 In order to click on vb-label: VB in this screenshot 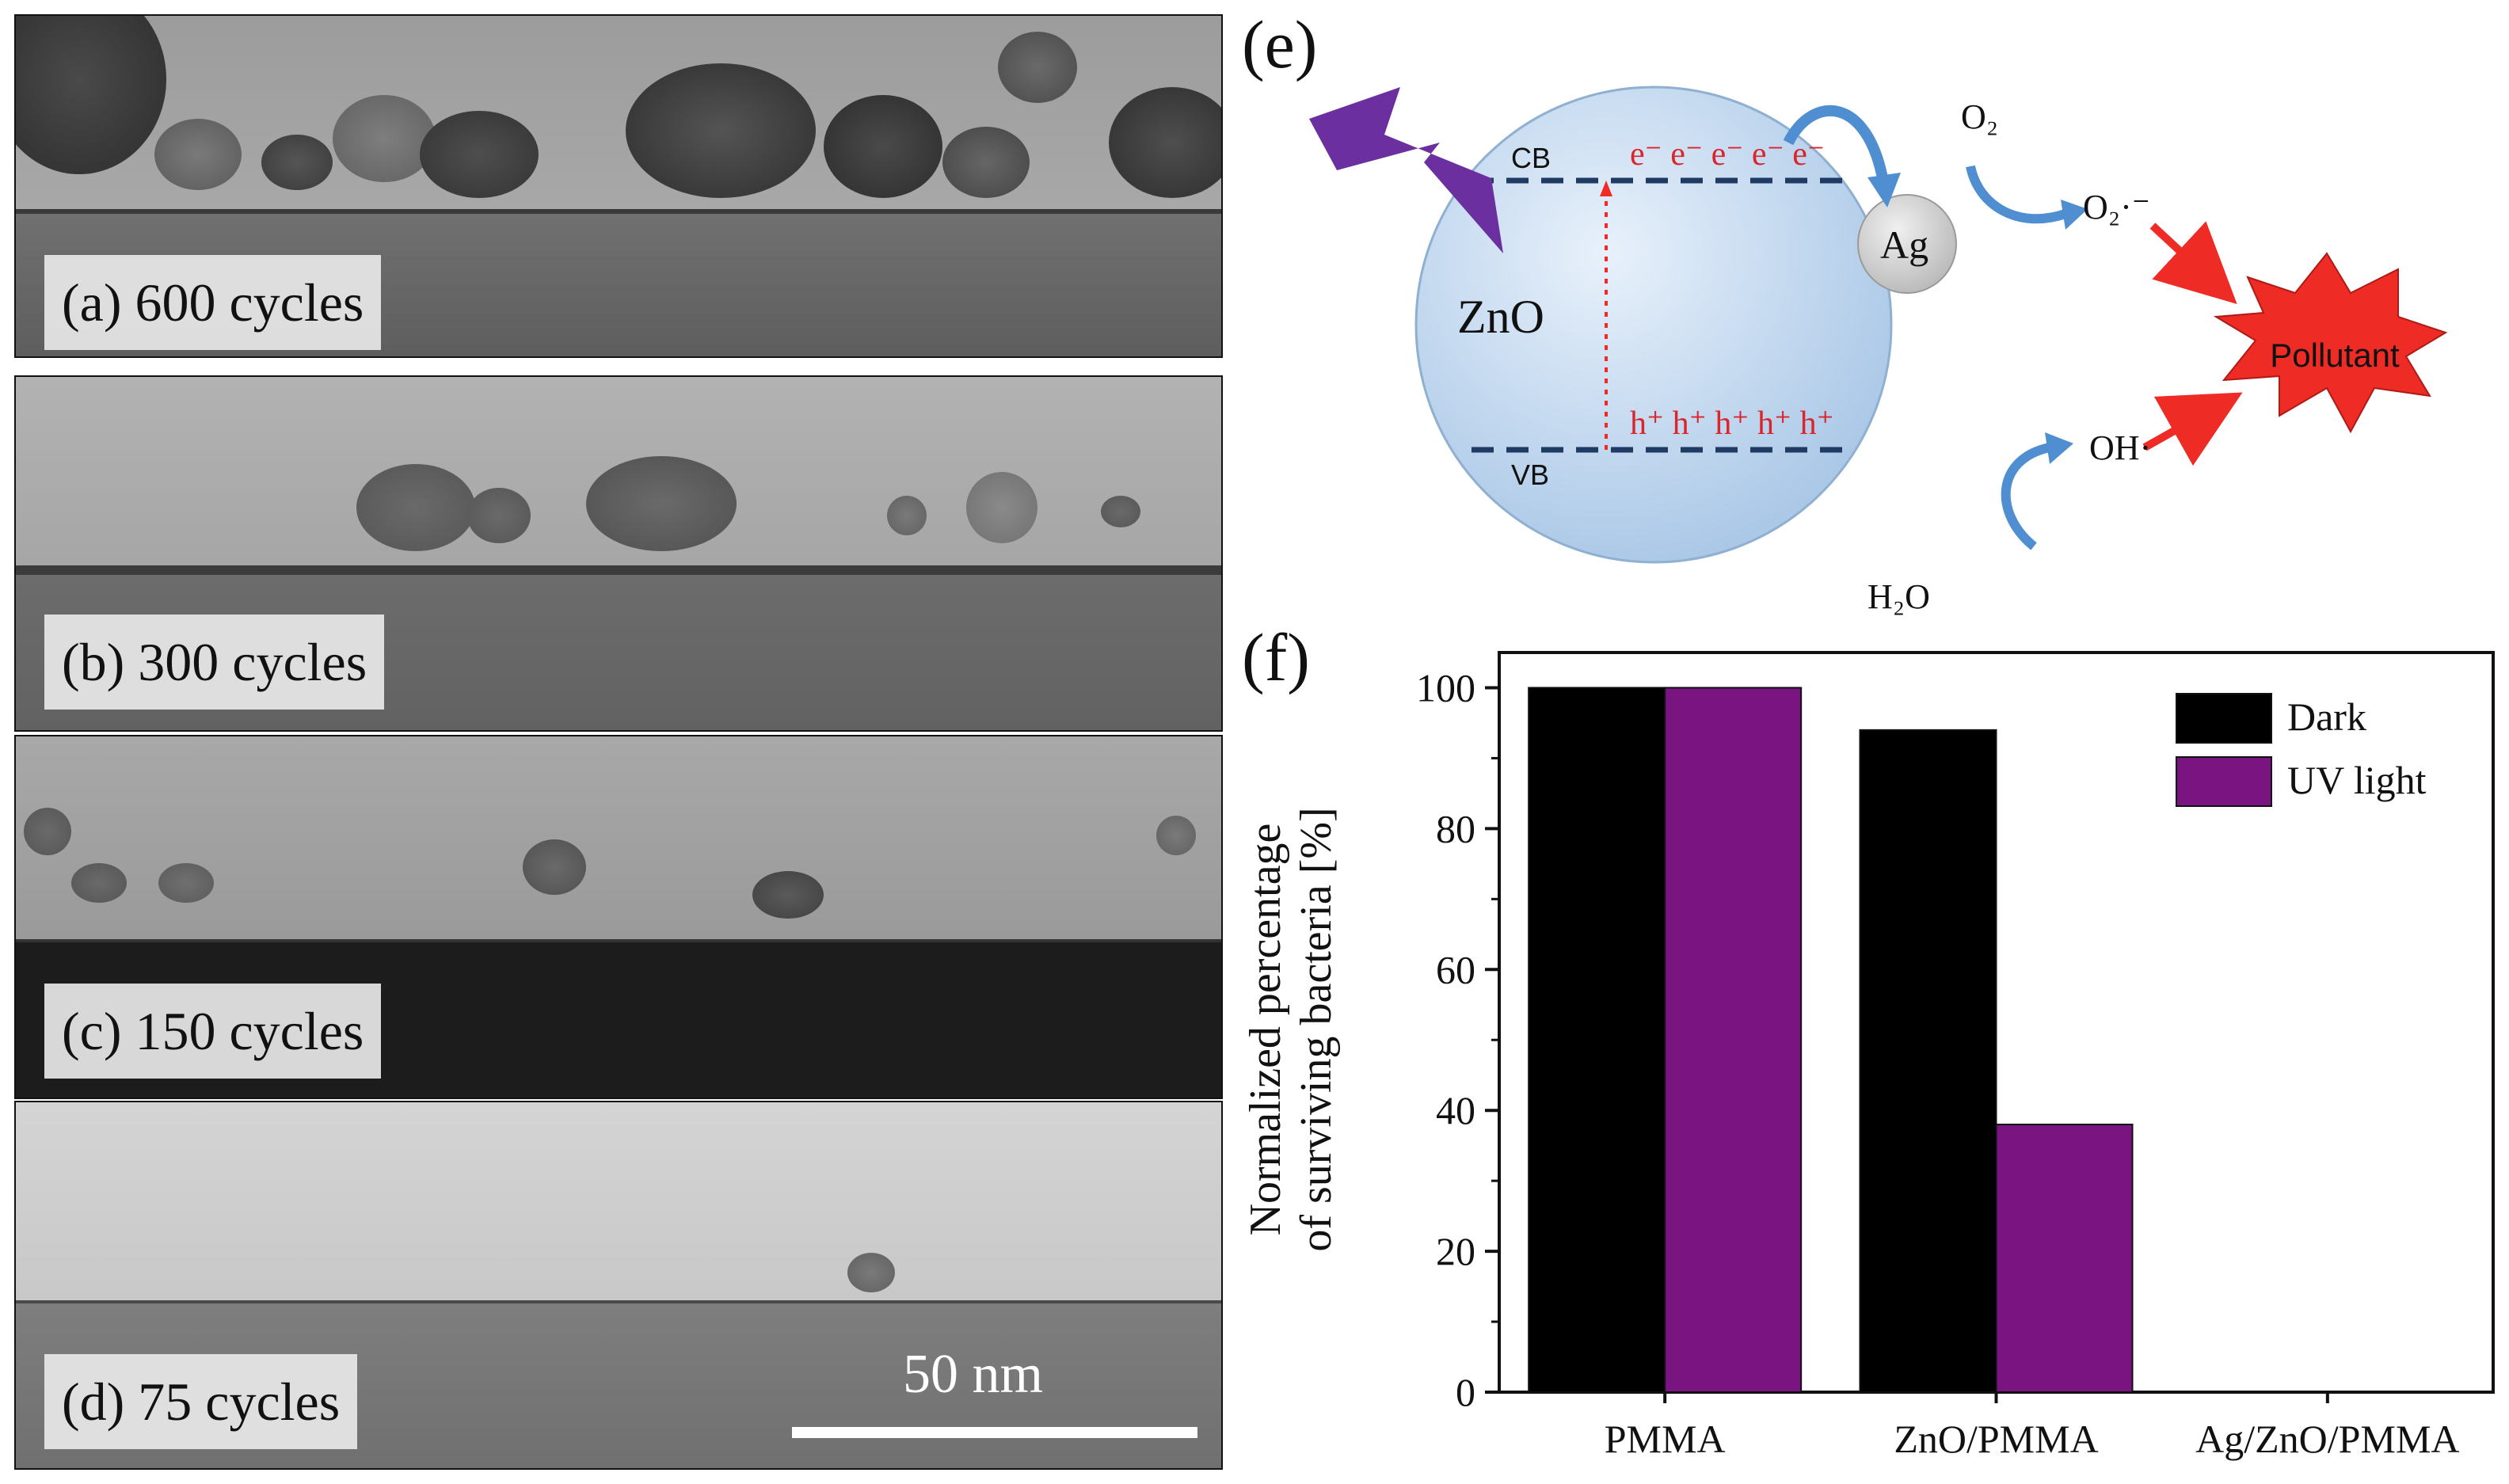, I will do `click(1530, 475)`.